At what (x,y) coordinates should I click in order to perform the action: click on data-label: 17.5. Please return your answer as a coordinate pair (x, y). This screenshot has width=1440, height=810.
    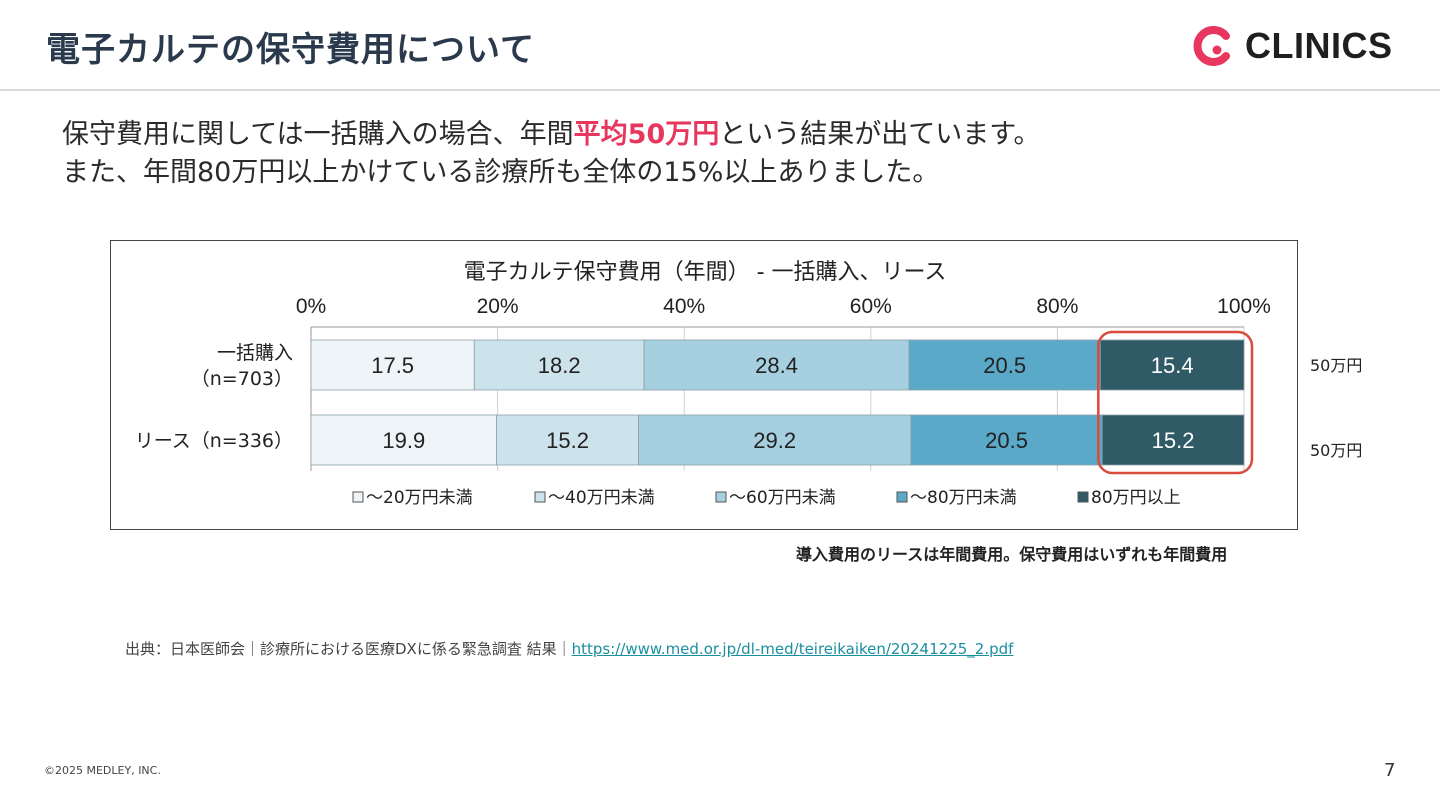
    Looking at the image, I should click on (392, 365).